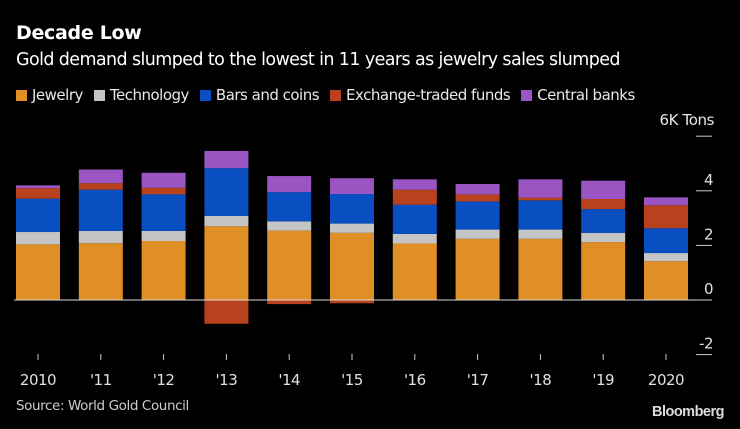 The height and width of the screenshot is (429, 740). Describe the element at coordinates (267, 95) in the screenshot. I see `legend-label: Bars and coins` at that location.